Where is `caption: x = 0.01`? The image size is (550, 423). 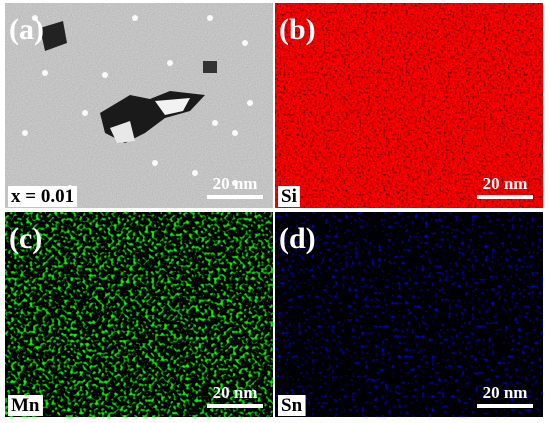 caption: x = 0.01 is located at coordinates (42, 196).